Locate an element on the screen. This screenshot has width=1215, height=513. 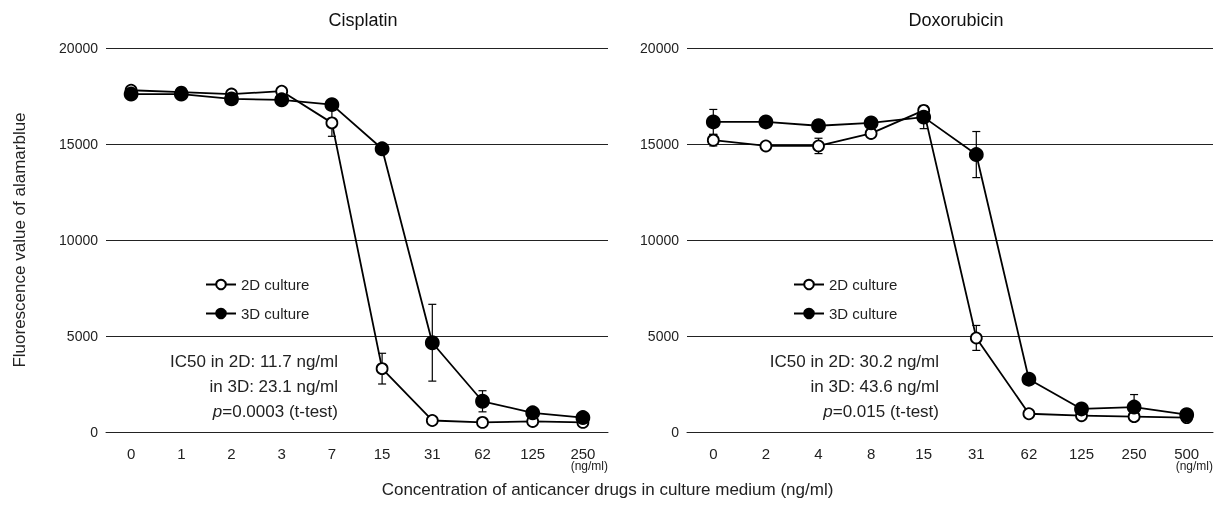
annotation: in 3D: 23.1 ng/ml is located at coordinates (273, 386).